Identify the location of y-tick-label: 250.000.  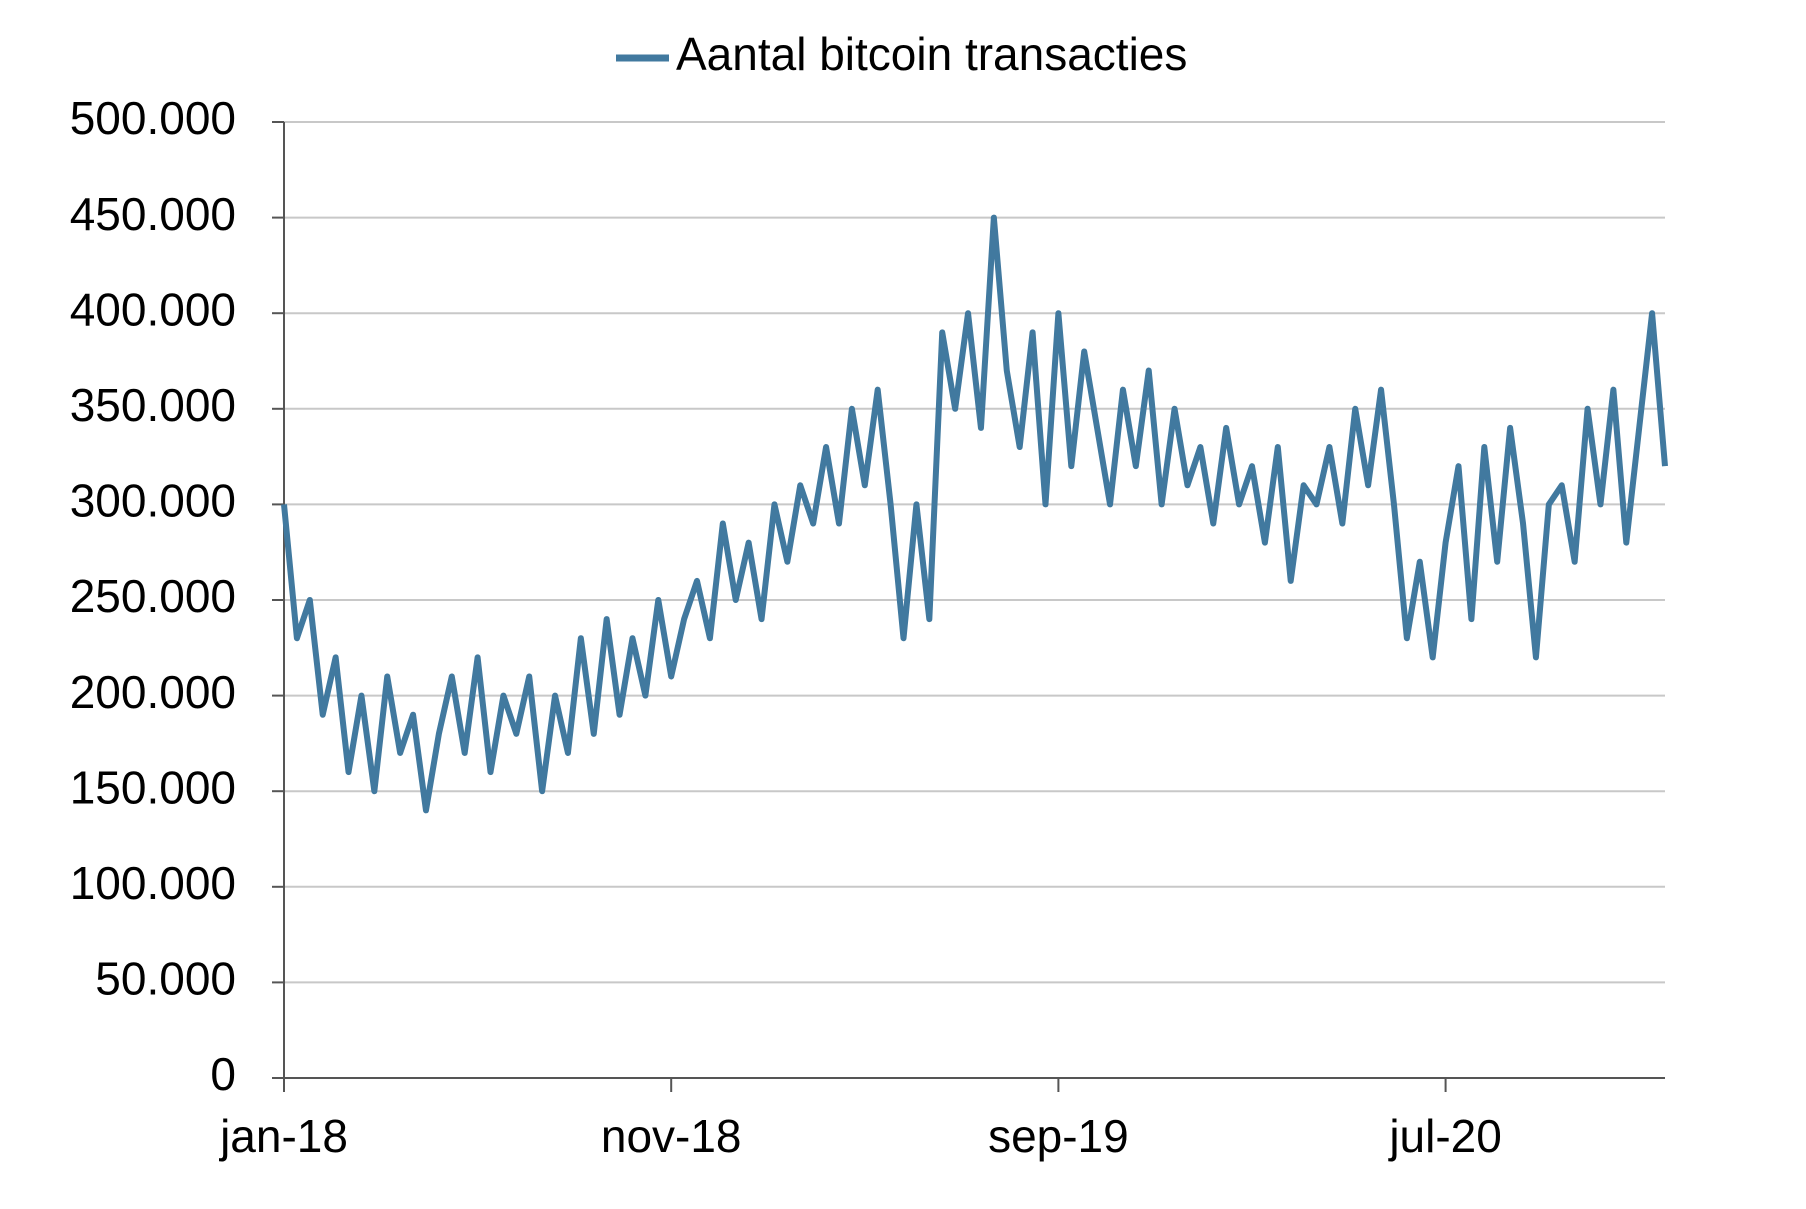
(153, 596).